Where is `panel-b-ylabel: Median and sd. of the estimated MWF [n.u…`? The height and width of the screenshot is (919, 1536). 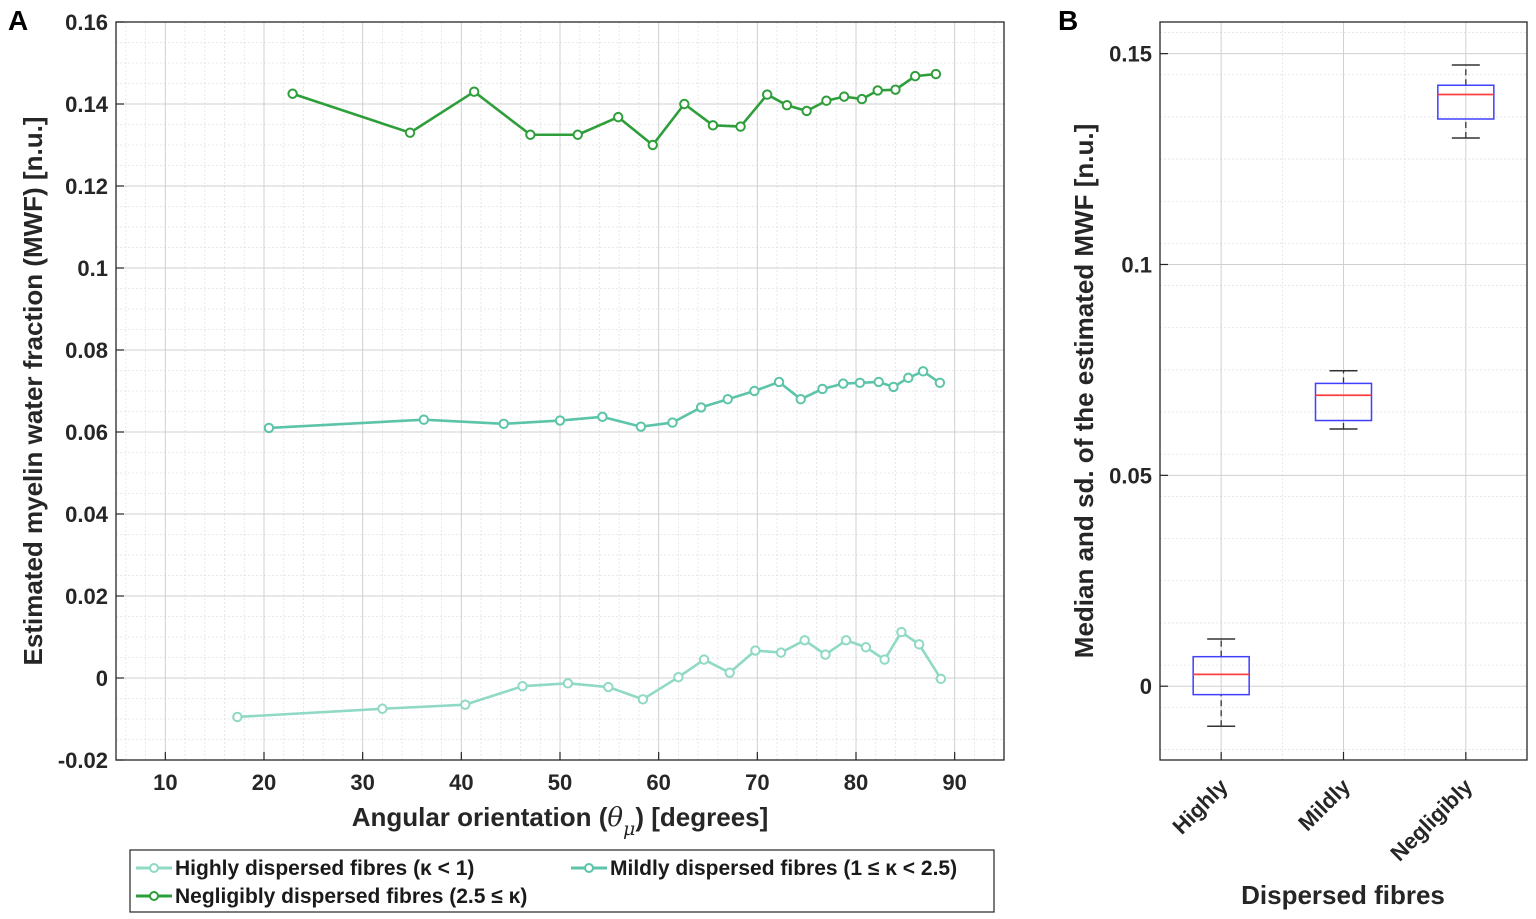
panel-b-ylabel: Median and sd. of the estimated MWF [n.u… is located at coordinates (1084, 391).